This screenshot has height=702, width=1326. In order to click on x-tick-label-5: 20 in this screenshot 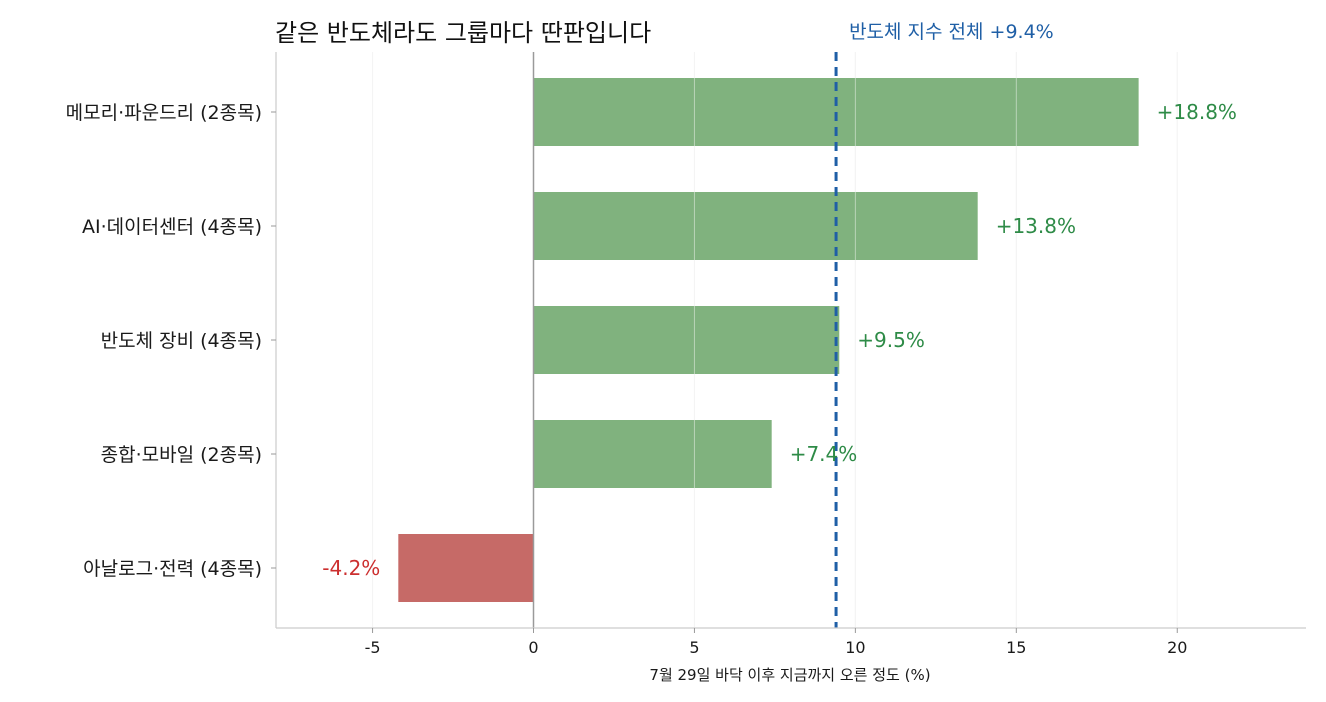, I will do `click(1177, 647)`.